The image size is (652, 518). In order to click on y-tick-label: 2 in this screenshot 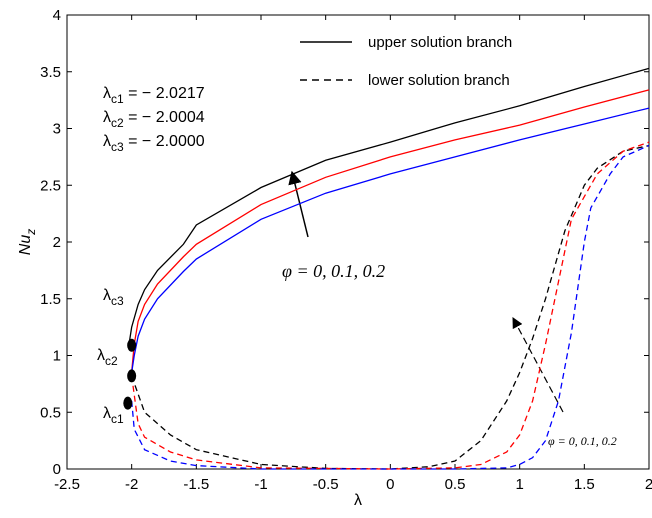, I will do `click(57, 242)`.